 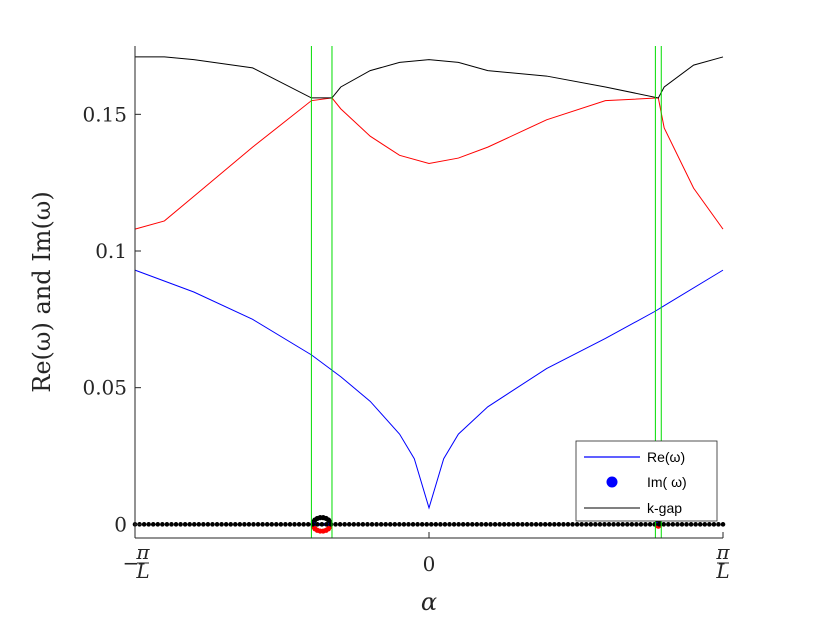 I want to click on legend-label-kgap: k-gap, so click(x=664, y=508).